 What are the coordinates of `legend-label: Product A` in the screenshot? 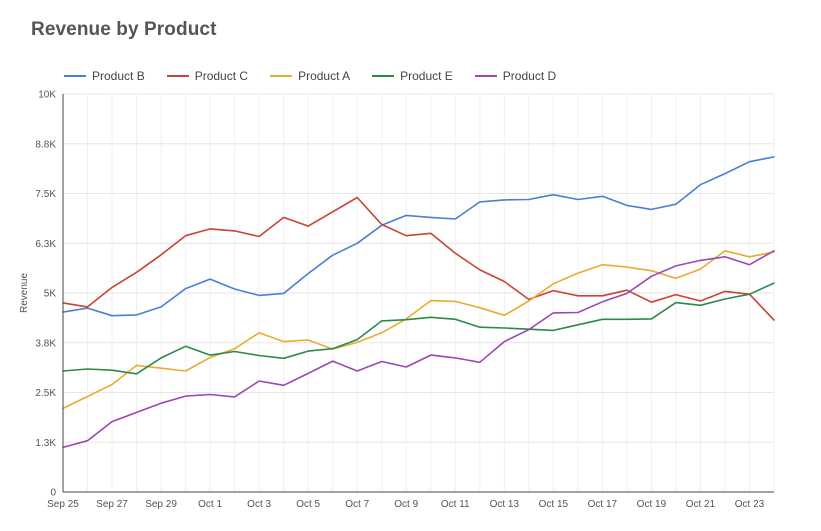 It's located at (324, 76).